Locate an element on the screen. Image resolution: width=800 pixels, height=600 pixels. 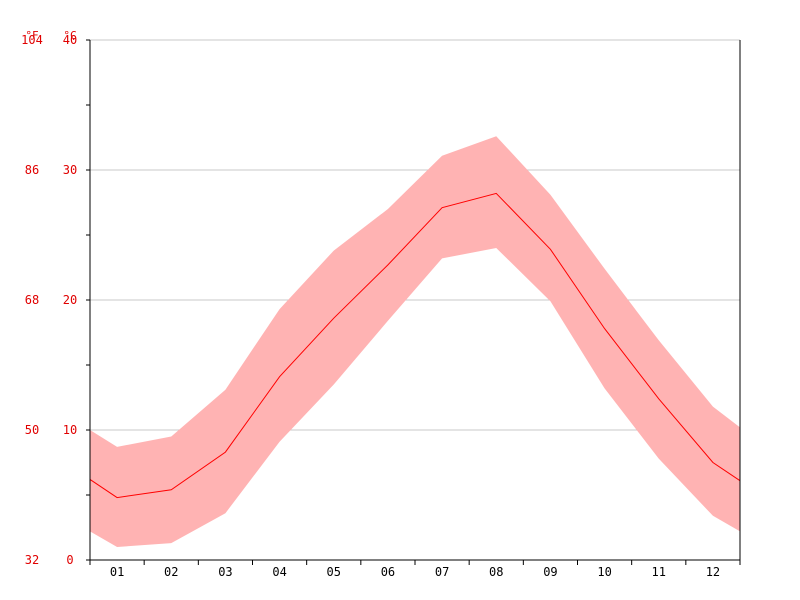
celsius-unit-label: °C is located at coordinates (69, 35).